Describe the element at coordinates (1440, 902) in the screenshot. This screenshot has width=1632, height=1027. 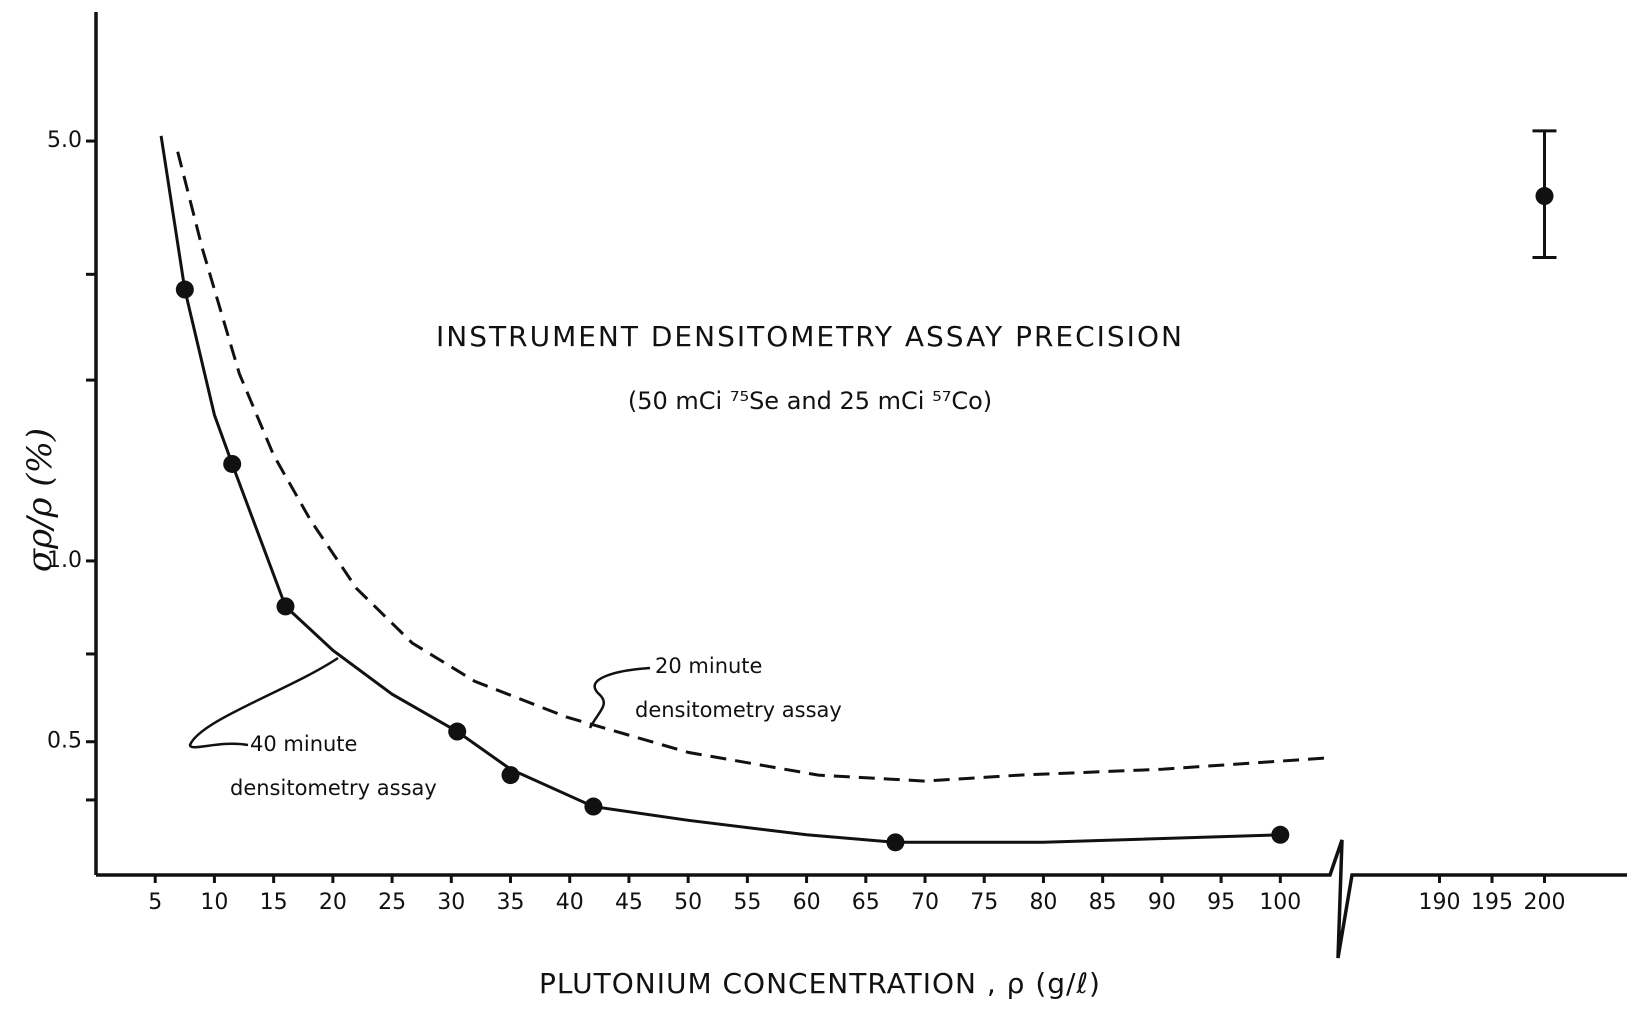
I see `x-tick-label: 190` at that location.